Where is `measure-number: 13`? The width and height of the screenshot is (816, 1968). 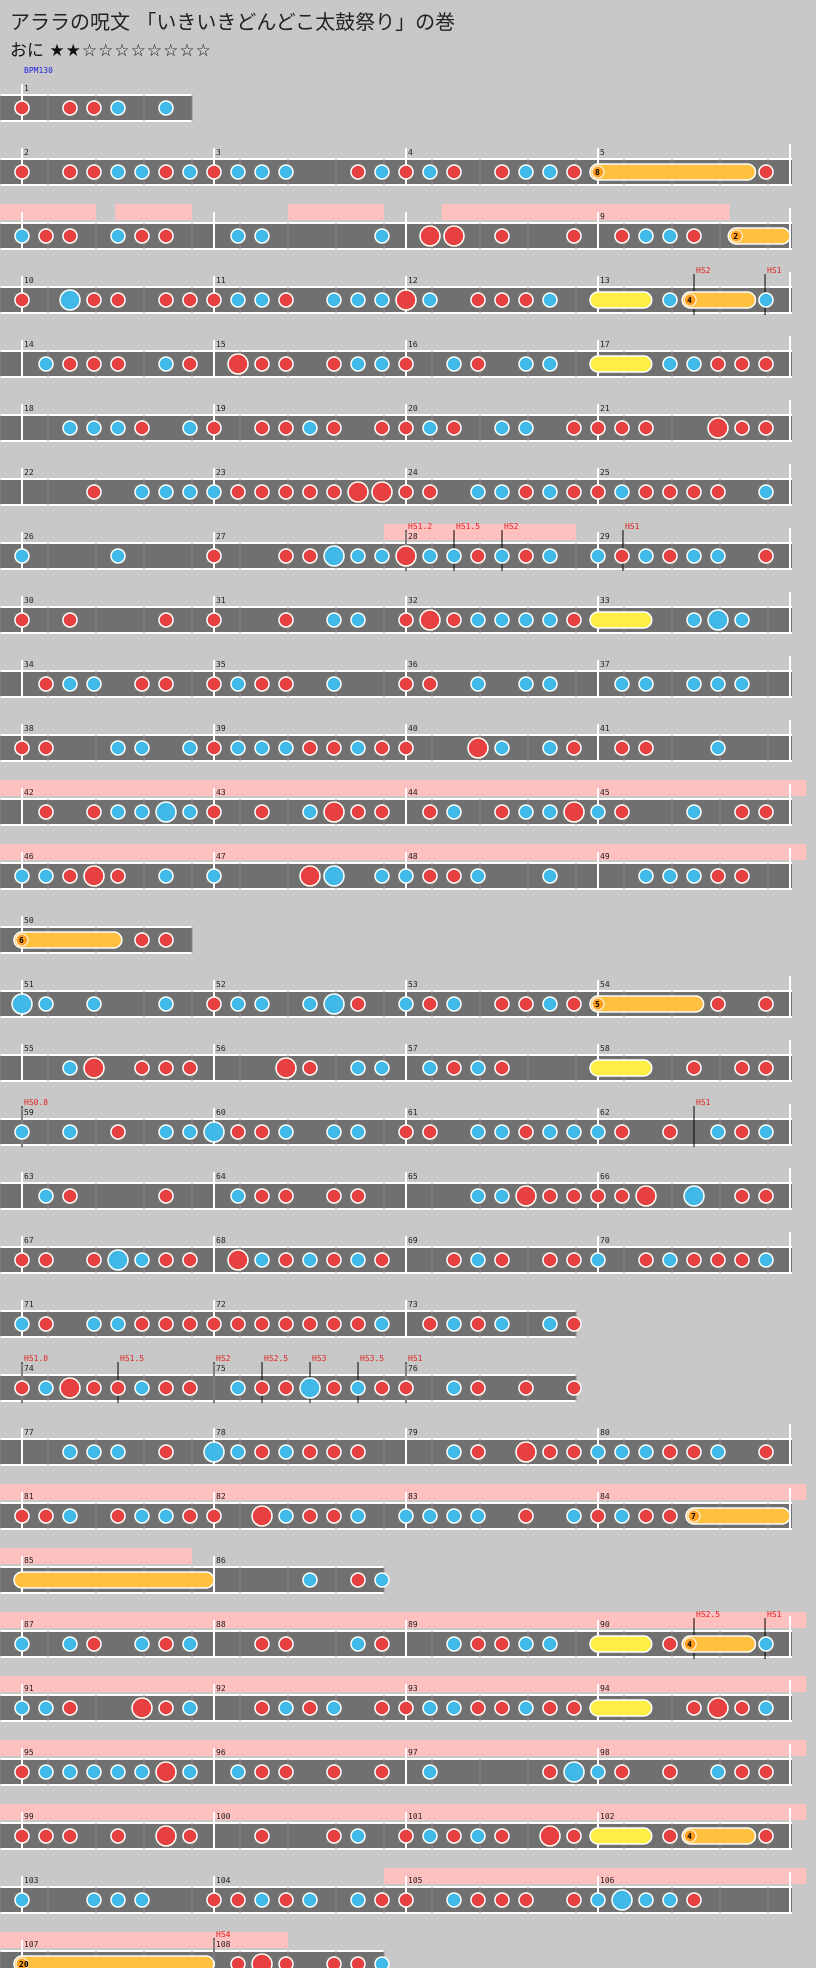 measure-number: 13 is located at coordinates (605, 280).